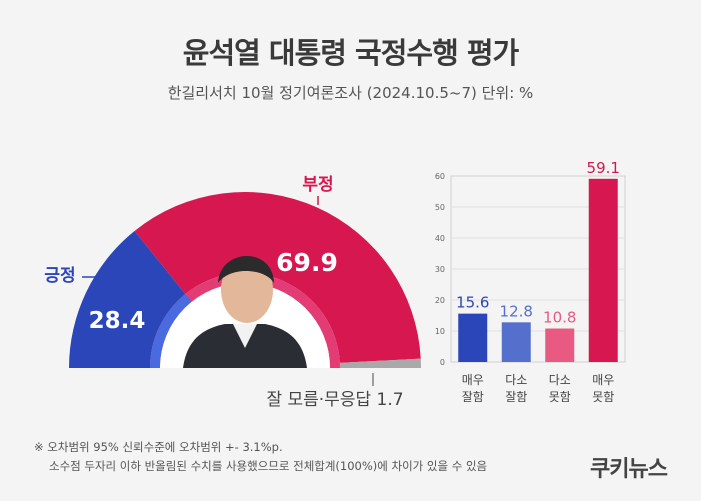 The image size is (701, 501). I want to click on label-no-answer: 잘 모름·무응답 1.7, so click(334, 400).